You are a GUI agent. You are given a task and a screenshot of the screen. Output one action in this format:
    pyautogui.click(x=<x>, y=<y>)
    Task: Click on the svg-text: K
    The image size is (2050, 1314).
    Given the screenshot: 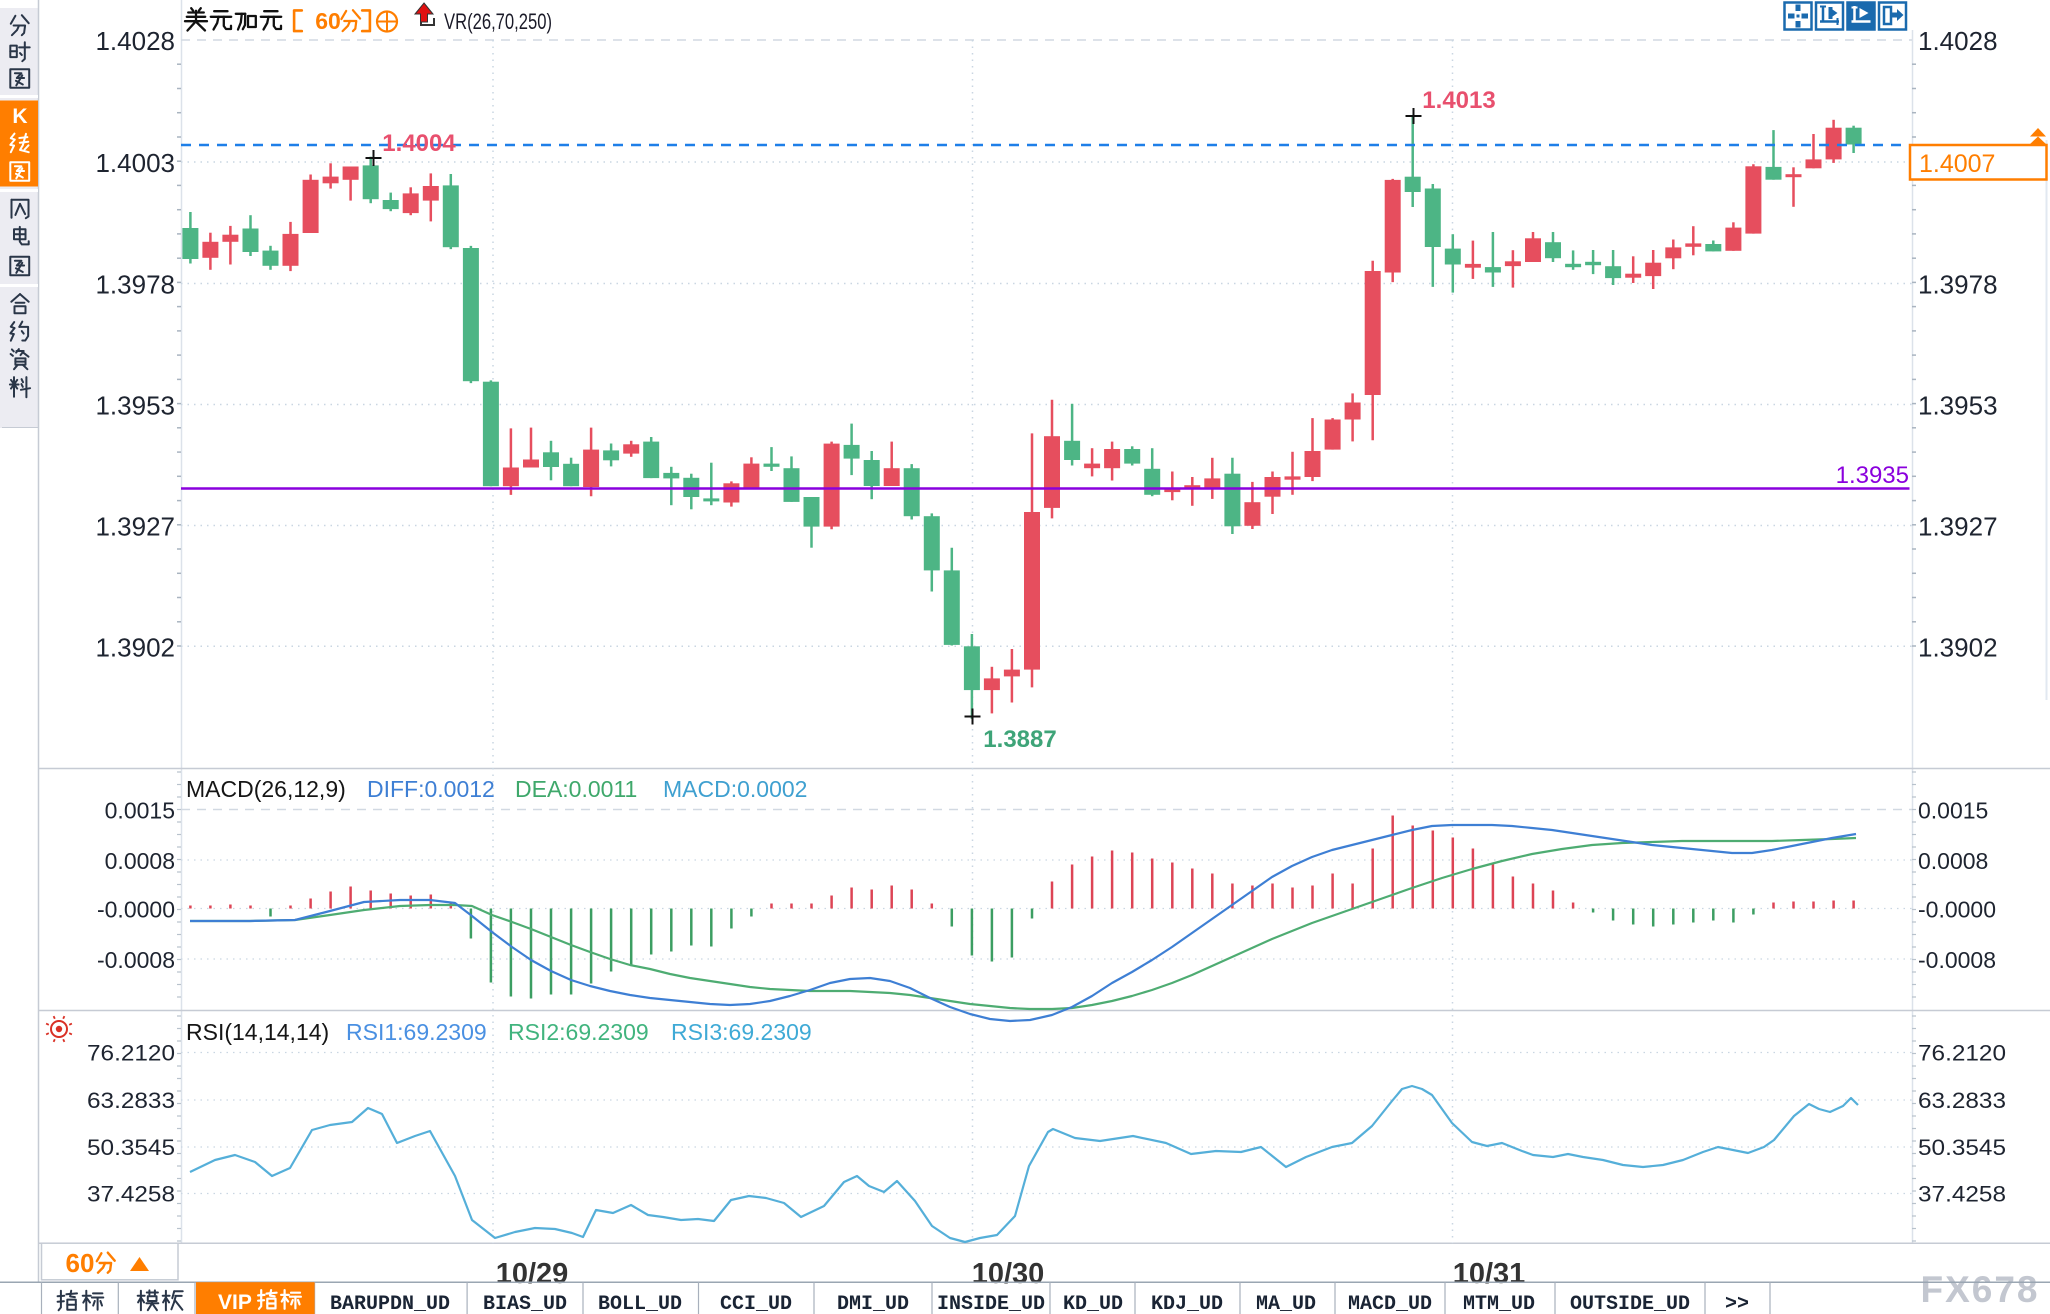 What is the action you would take?
    pyautogui.click(x=19, y=116)
    